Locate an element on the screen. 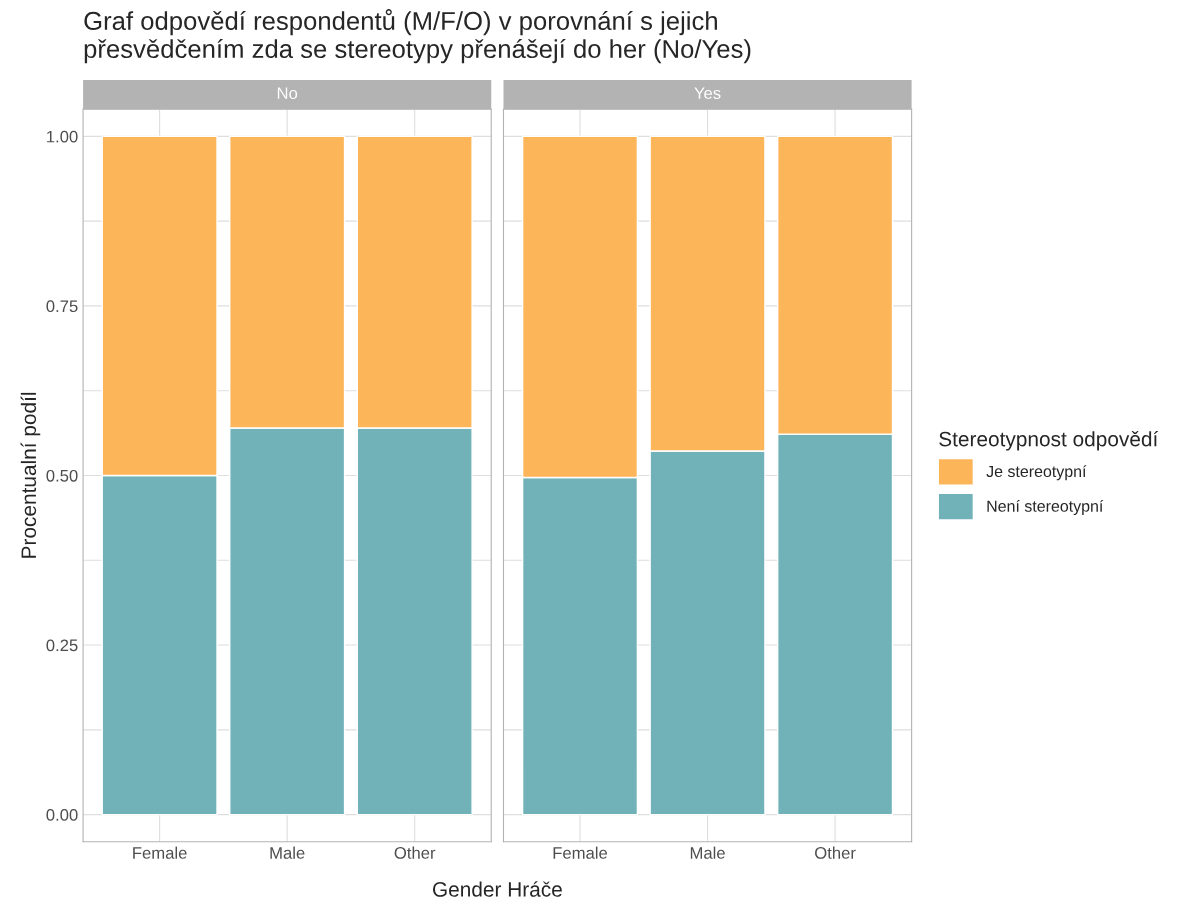  y-axis-title: Procentualní podíl is located at coordinates (30, 475).